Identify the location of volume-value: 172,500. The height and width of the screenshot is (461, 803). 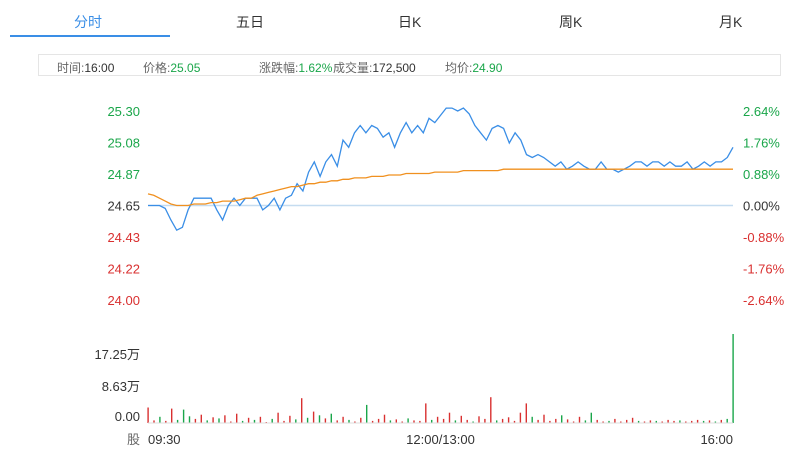
(394, 68).